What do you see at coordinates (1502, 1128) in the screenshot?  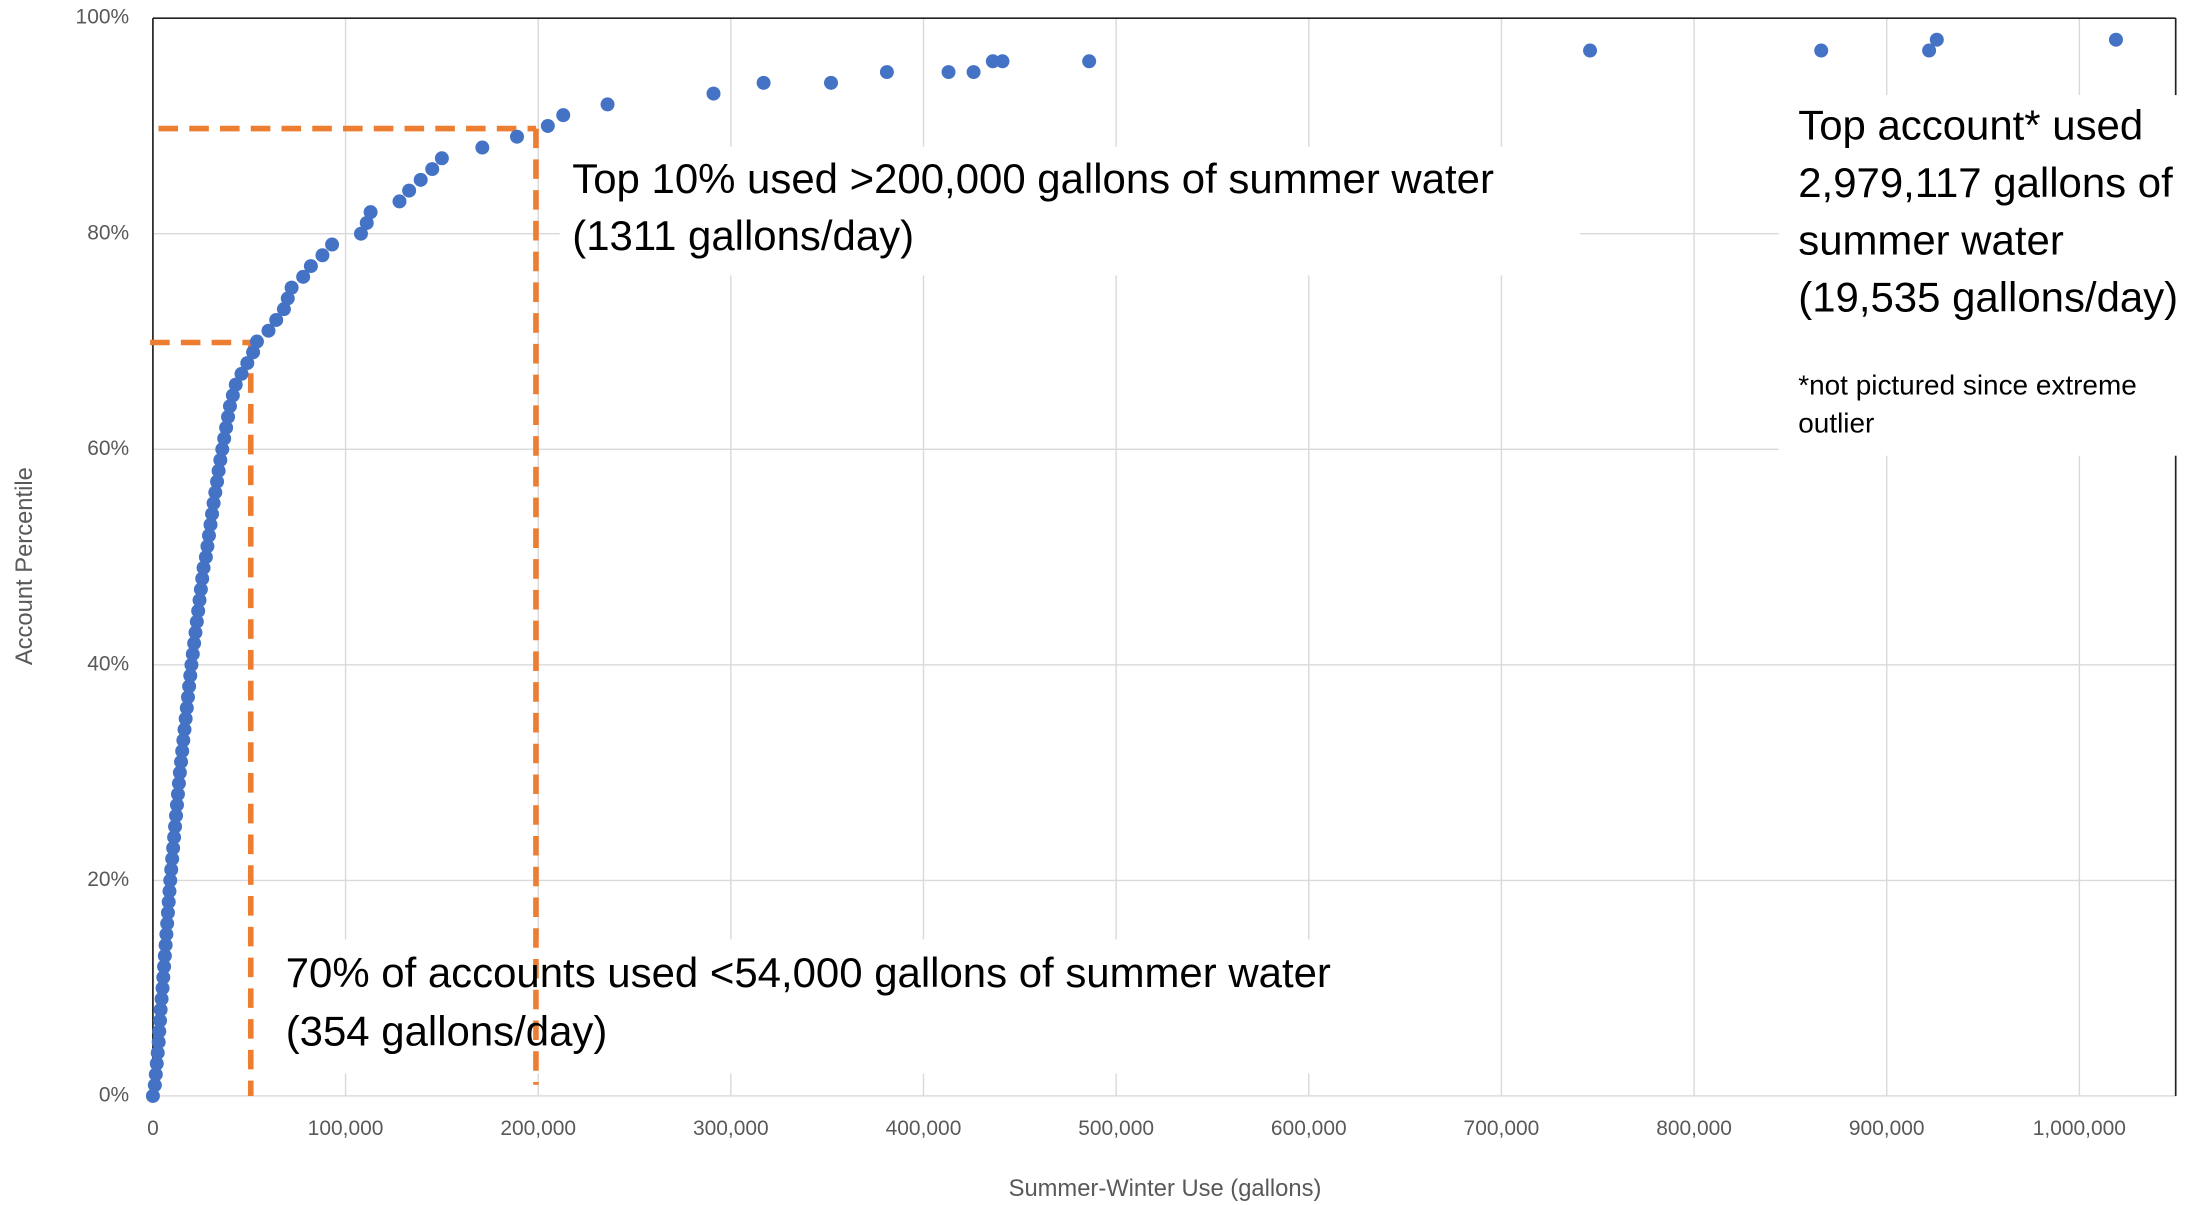 I see `x-tick-label: 700,000` at bounding box center [1502, 1128].